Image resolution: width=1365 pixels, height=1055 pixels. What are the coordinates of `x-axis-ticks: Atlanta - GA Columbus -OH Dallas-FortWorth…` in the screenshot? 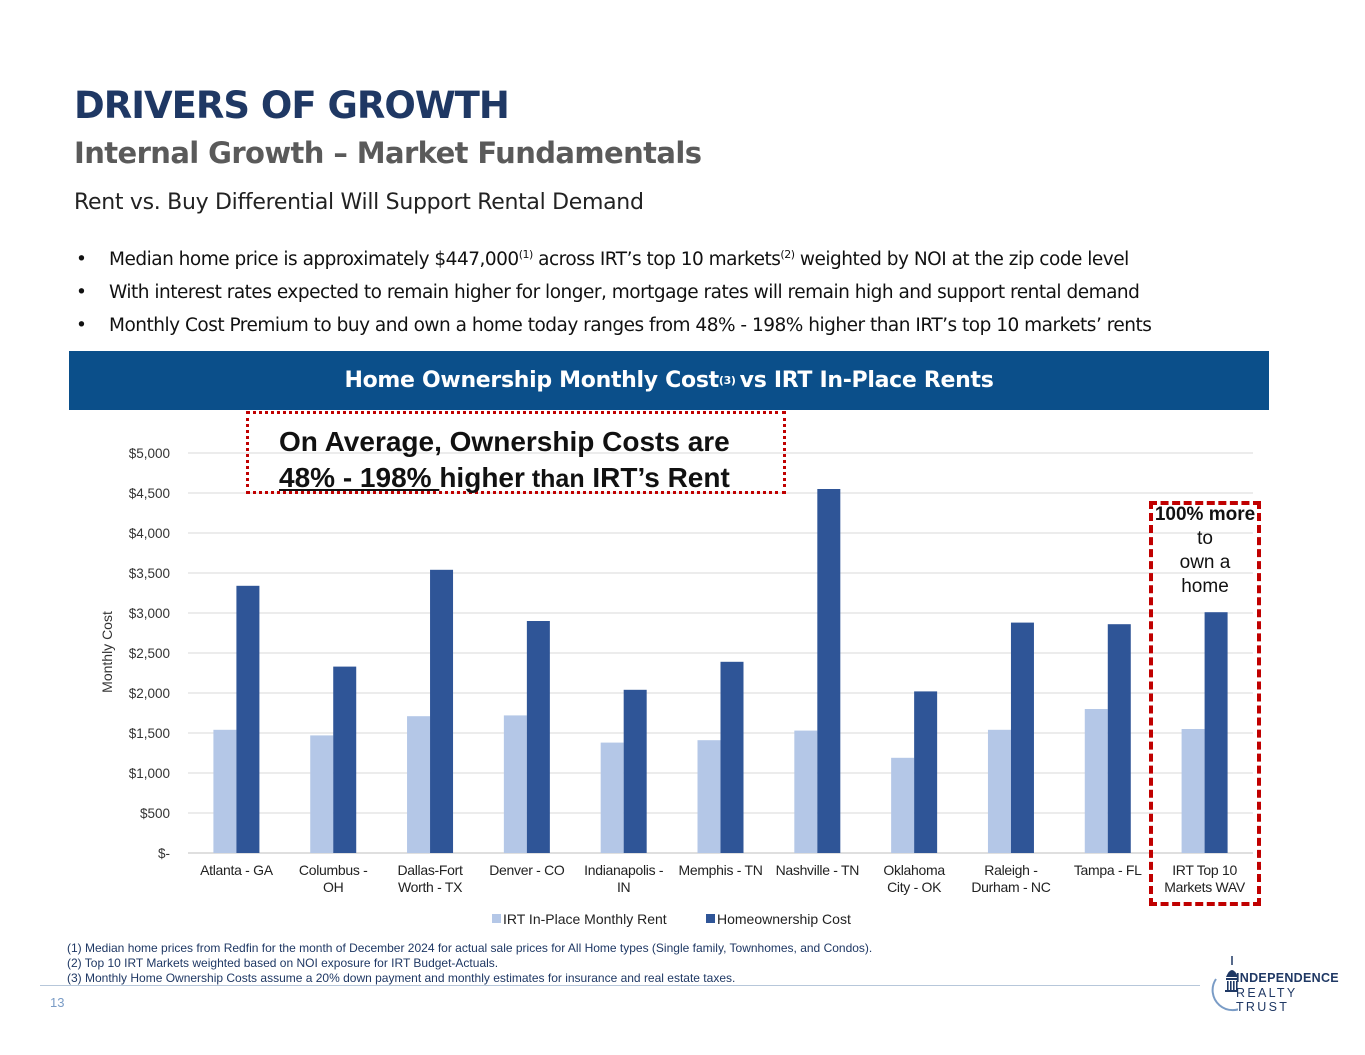 It's located at (723, 878).